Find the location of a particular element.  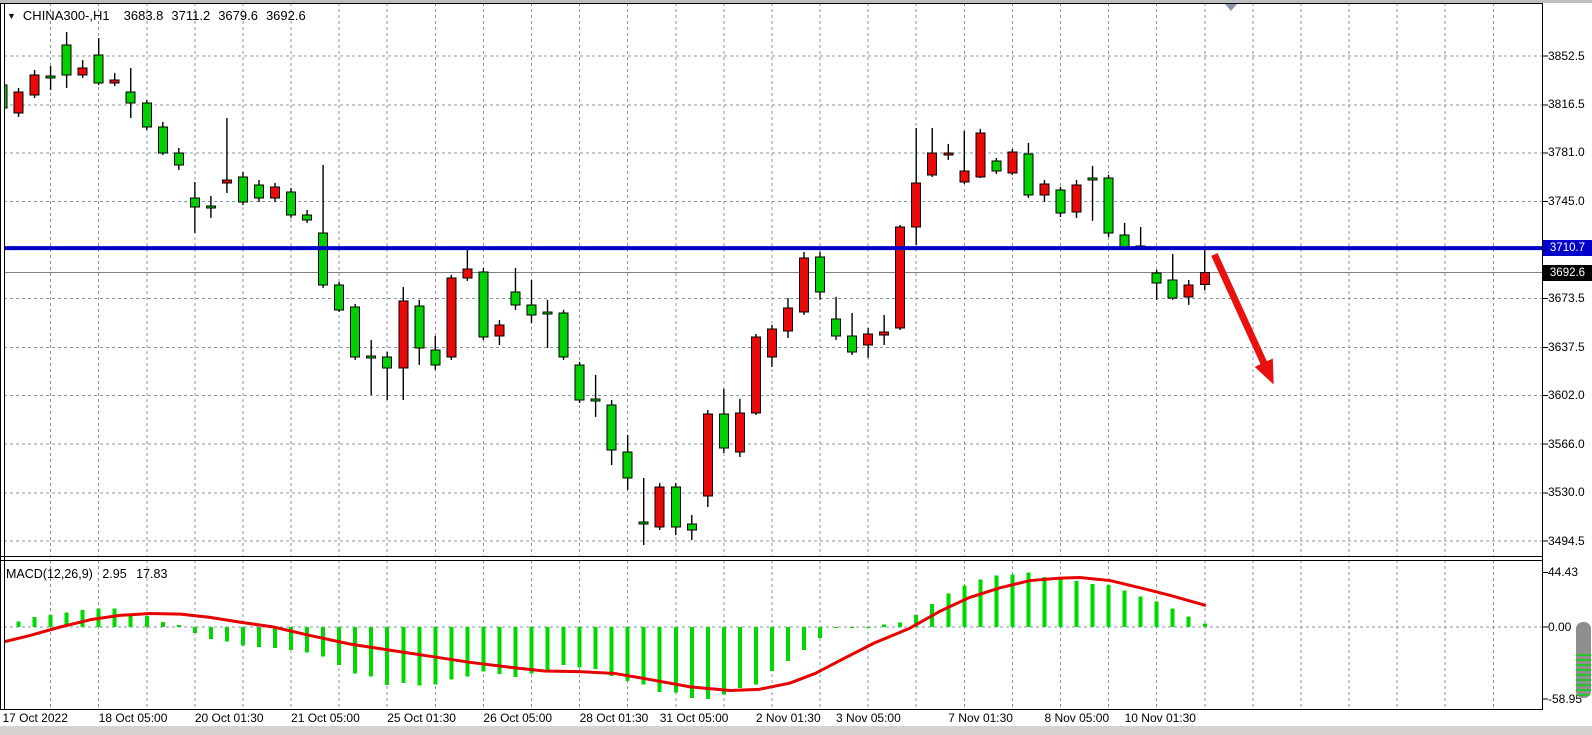

time-axis-label: 17 Oct 2022 is located at coordinates (35, 718).